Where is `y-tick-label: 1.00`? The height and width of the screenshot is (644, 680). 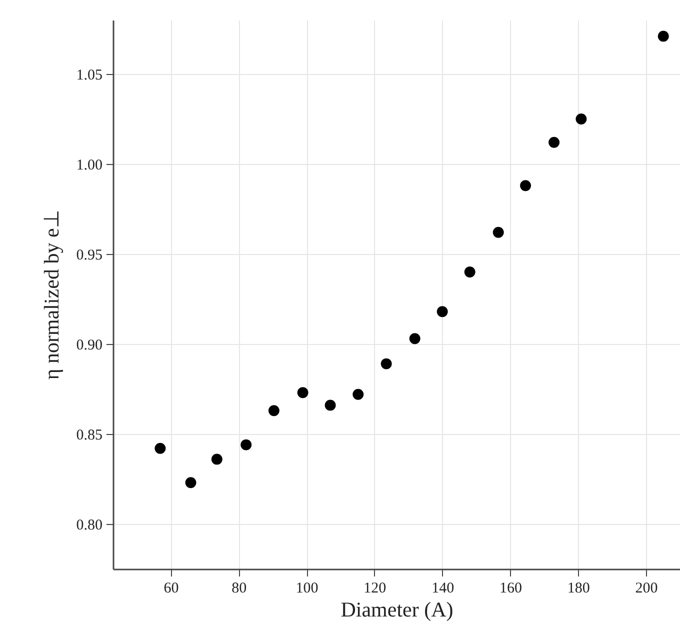 y-tick-label: 1.00 is located at coordinates (89, 166).